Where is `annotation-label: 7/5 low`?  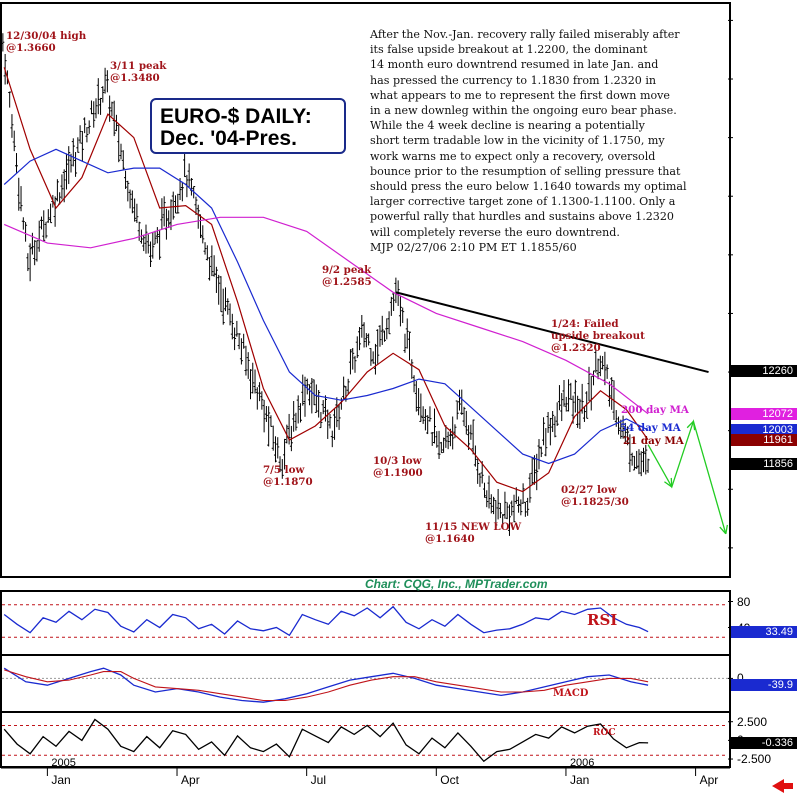 annotation-label: 7/5 low is located at coordinates (284, 470).